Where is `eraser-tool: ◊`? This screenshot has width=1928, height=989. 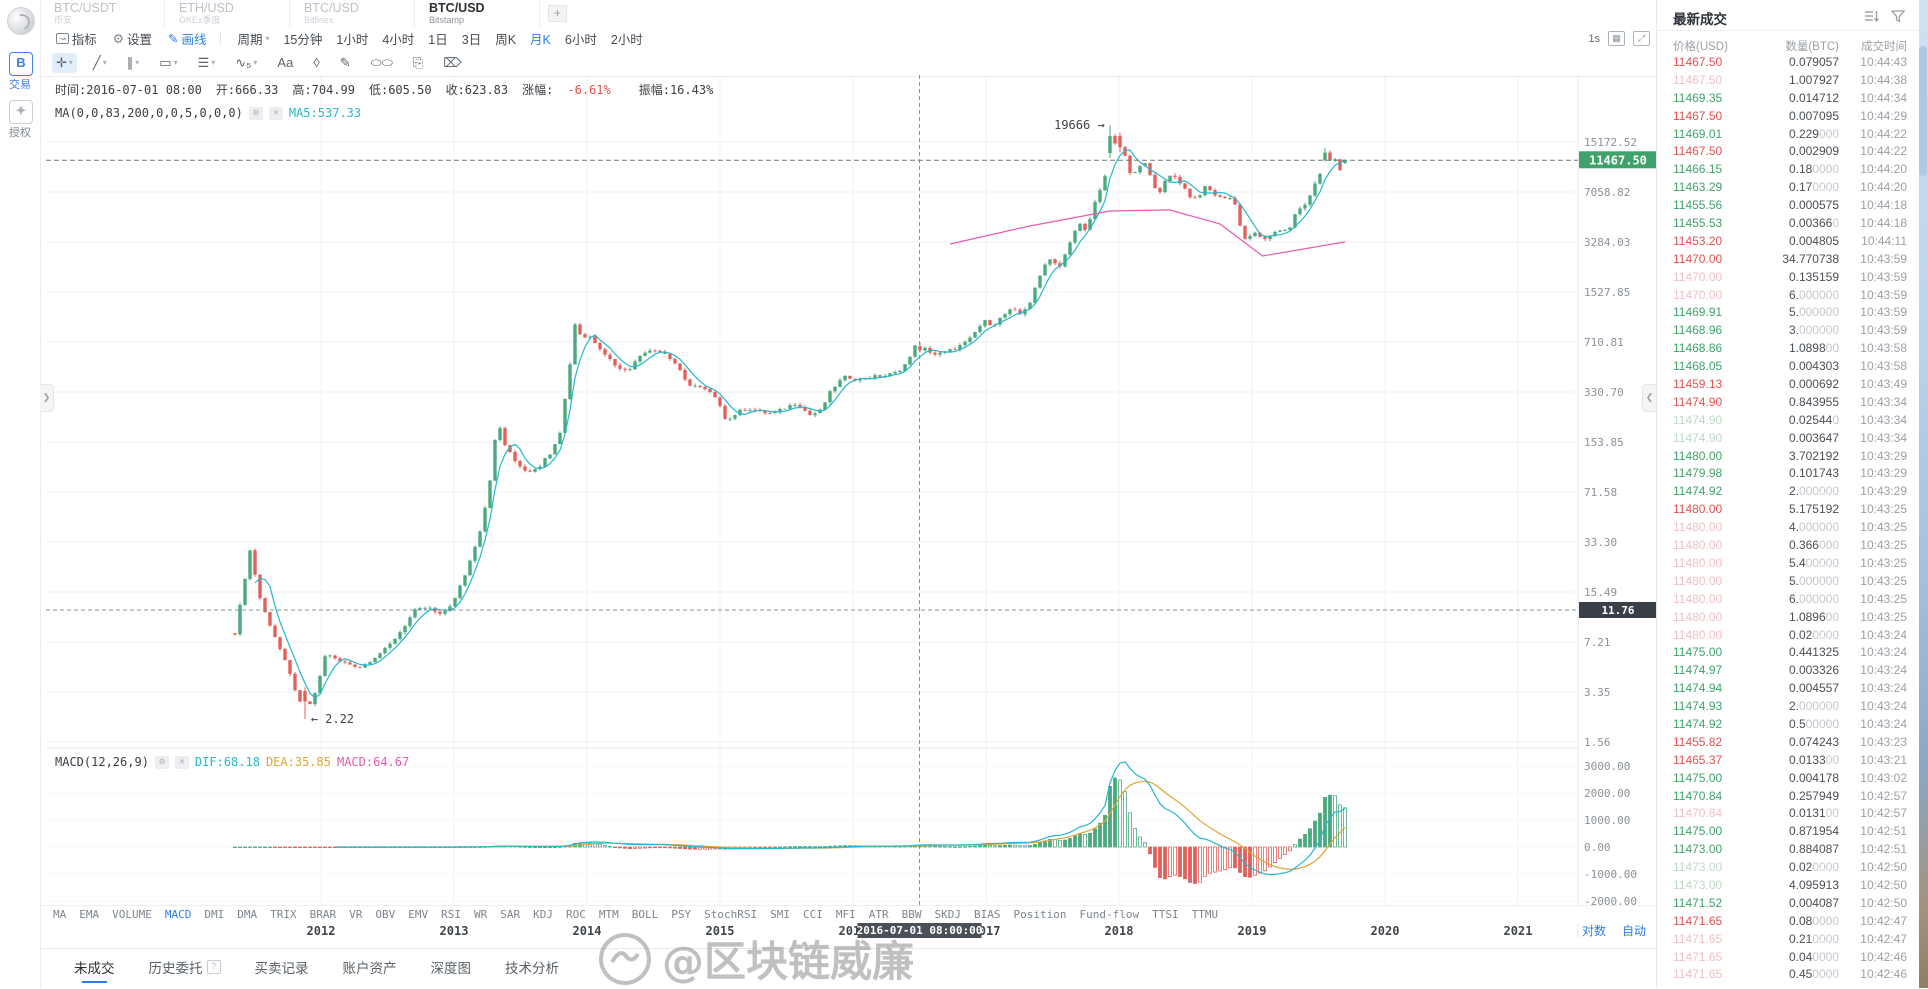
eraser-tool: ◊ is located at coordinates (316, 62).